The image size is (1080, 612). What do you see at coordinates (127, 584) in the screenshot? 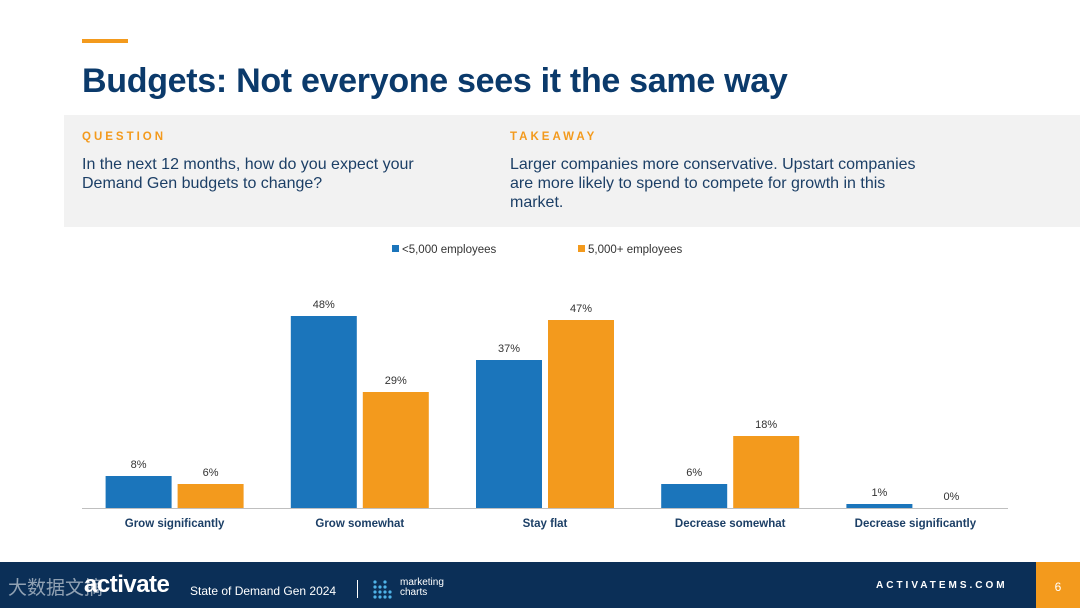
I see `brand-logo: activate` at bounding box center [127, 584].